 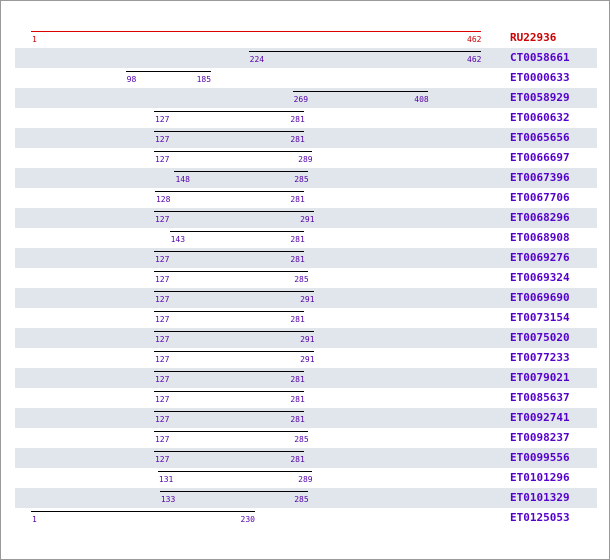 I want to click on hit-id-link: ET0066697, so click(x=540, y=157).